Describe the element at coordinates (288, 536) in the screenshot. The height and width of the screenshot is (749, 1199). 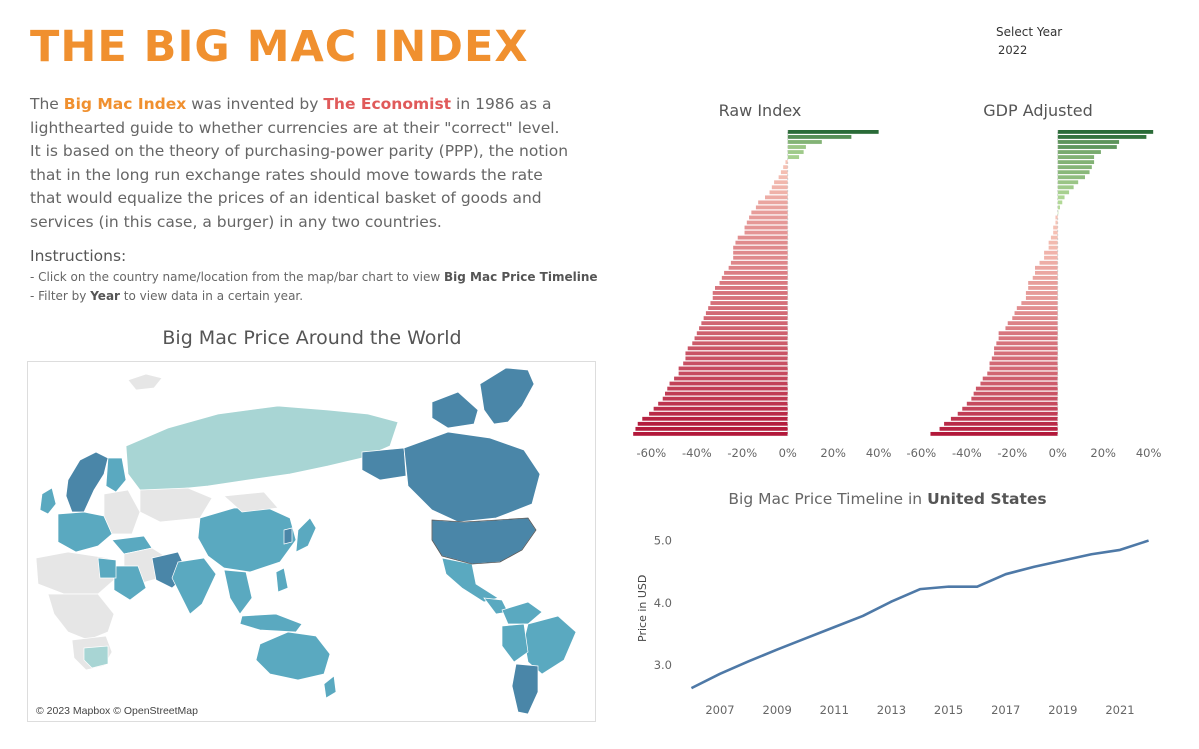
I see `map-region-korea` at that location.